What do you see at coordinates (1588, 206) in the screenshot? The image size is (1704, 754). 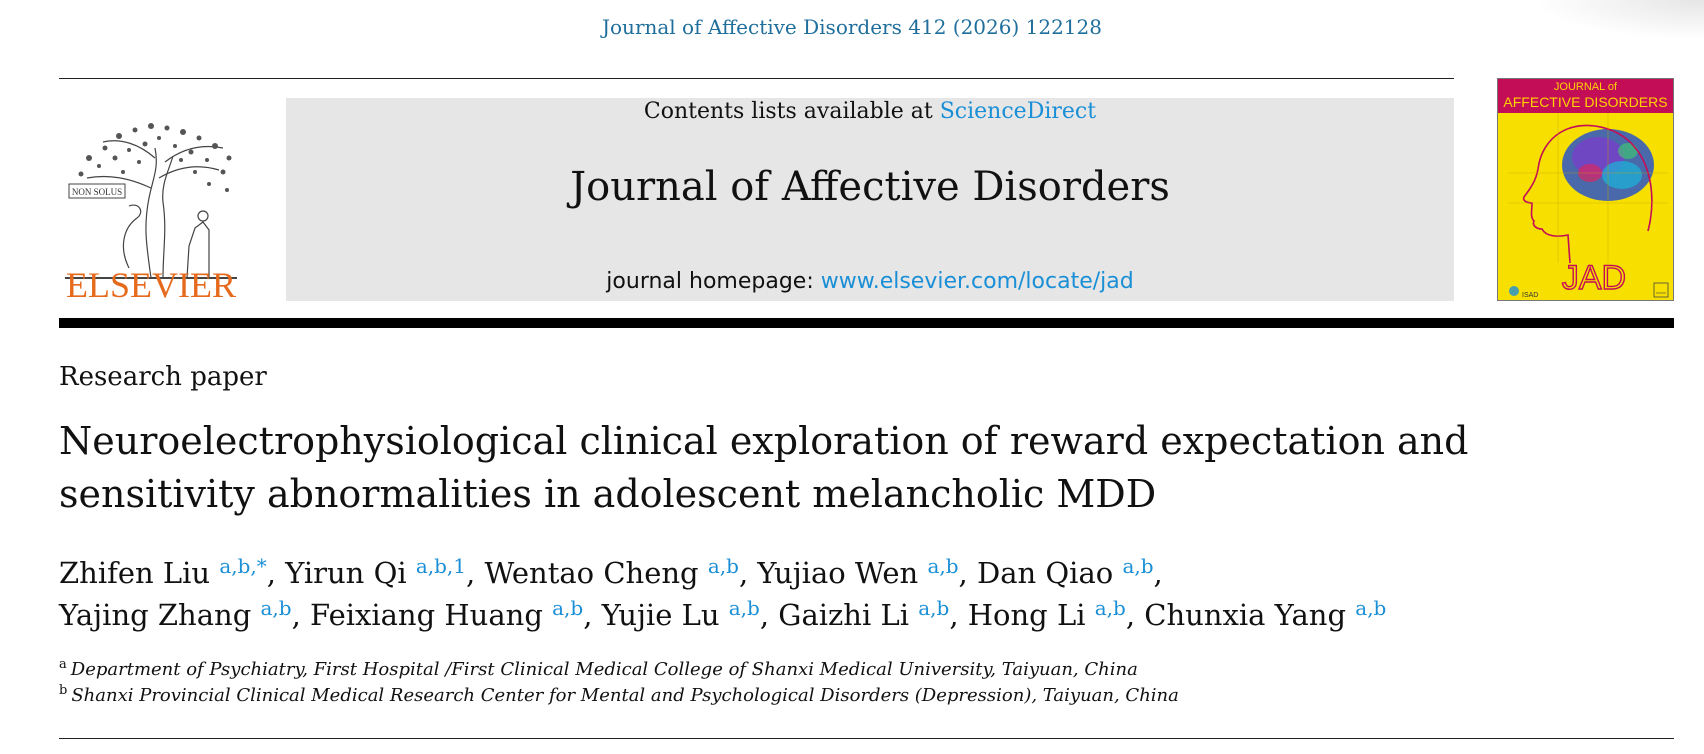 I see `cover-head-illustration: JAD ISAD` at bounding box center [1588, 206].